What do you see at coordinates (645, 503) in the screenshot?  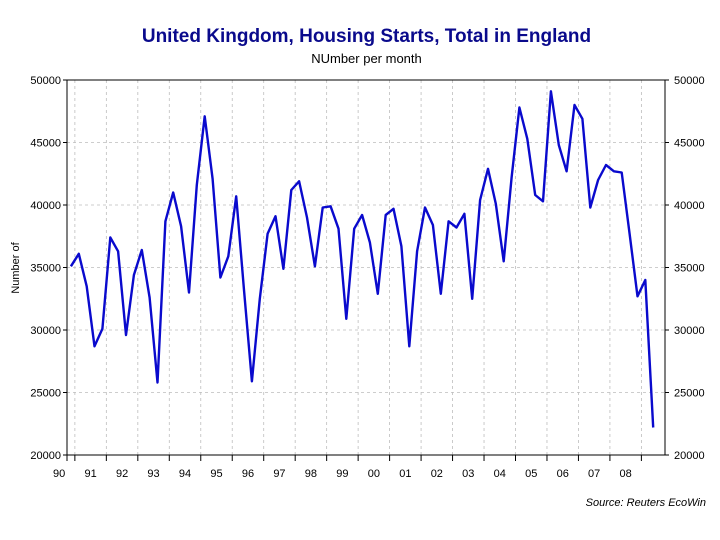 I see `source-note: Source: Reuters EcoWin` at bounding box center [645, 503].